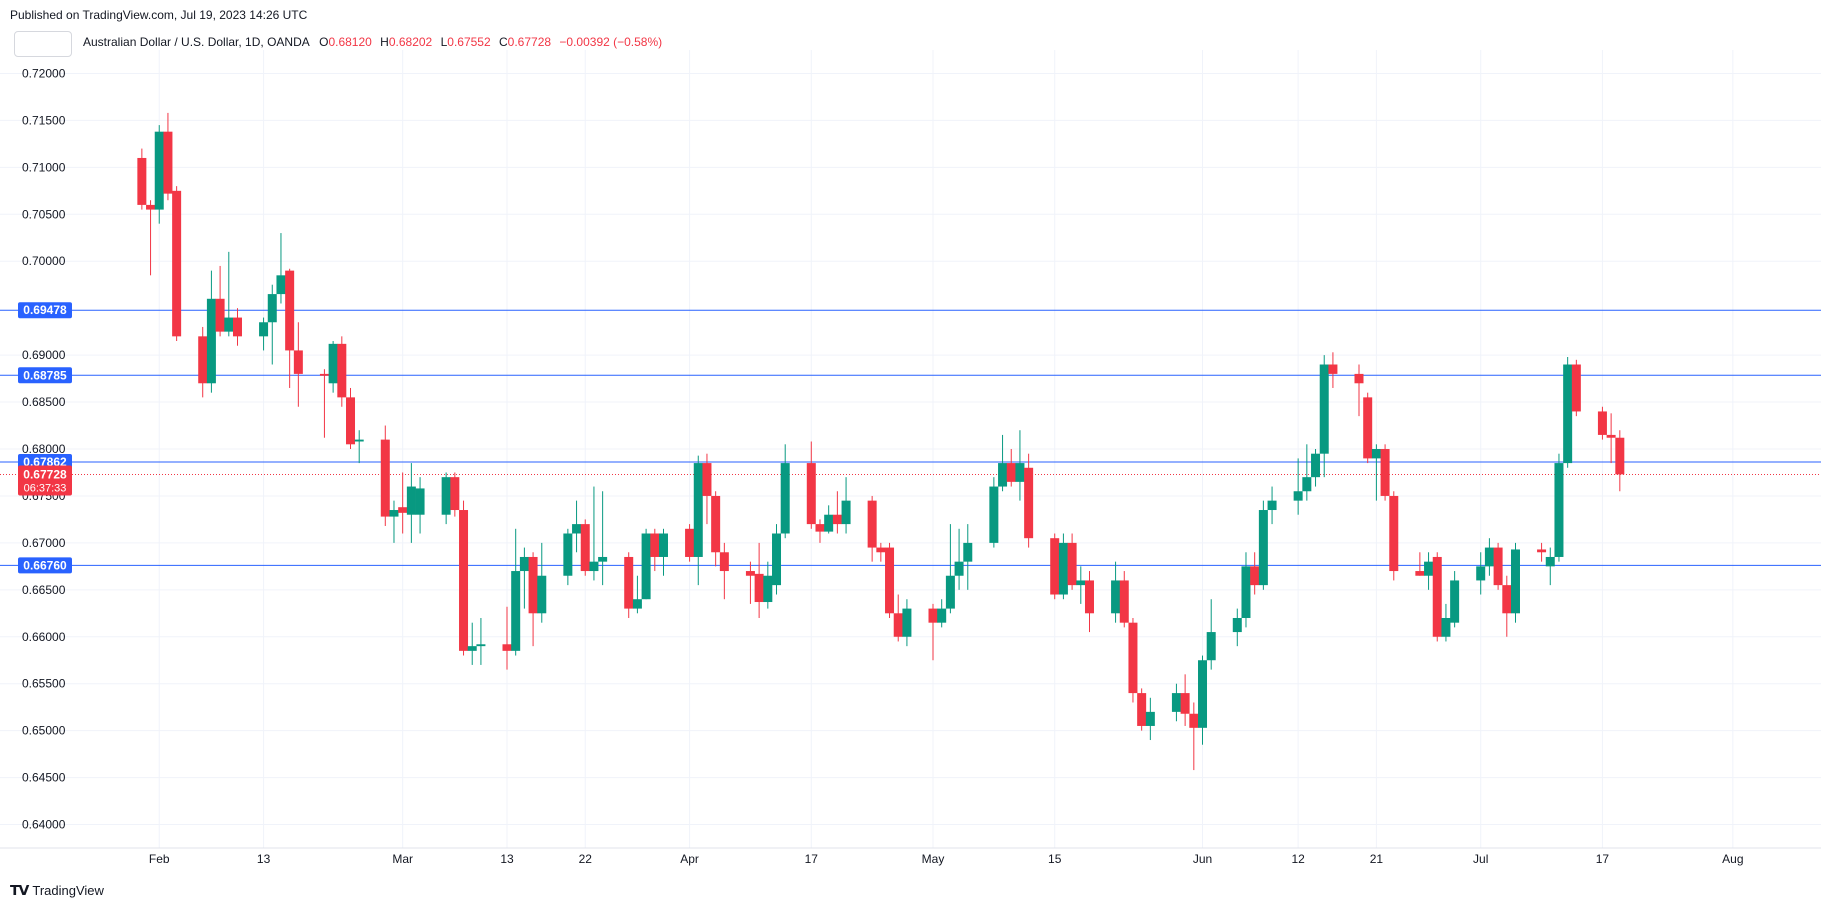 The image size is (1835, 907). Describe the element at coordinates (1377, 859) in the screenshot. I see `x-tick-label: 21` at that location.